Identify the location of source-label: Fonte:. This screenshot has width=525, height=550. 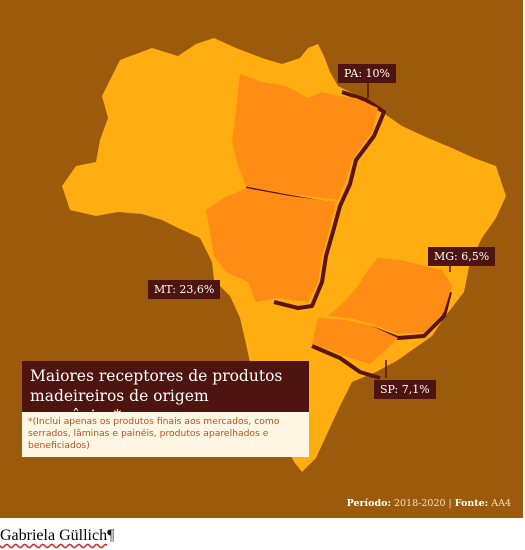
(471, 503).